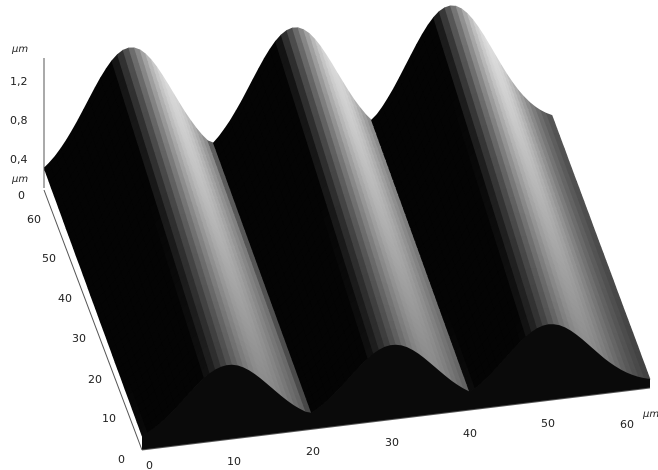 This screenshot has height=470, width=658. I want to click on z-axis-unit: µm, so click(19, 49).